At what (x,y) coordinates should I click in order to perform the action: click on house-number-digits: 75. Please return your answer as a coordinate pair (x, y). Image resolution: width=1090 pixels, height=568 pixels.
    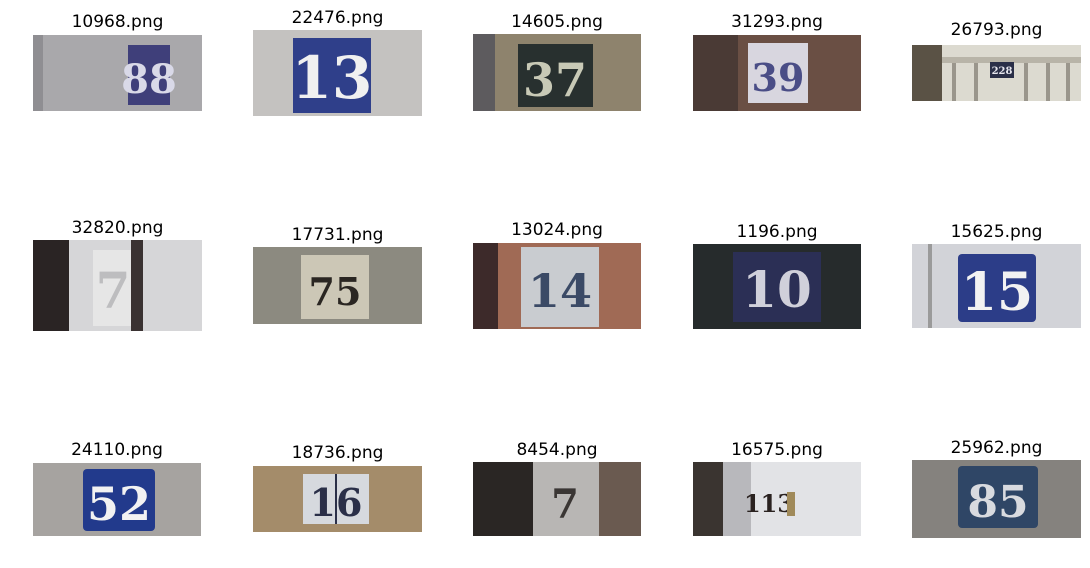
    Looking at the image, I should click on (335, 291).